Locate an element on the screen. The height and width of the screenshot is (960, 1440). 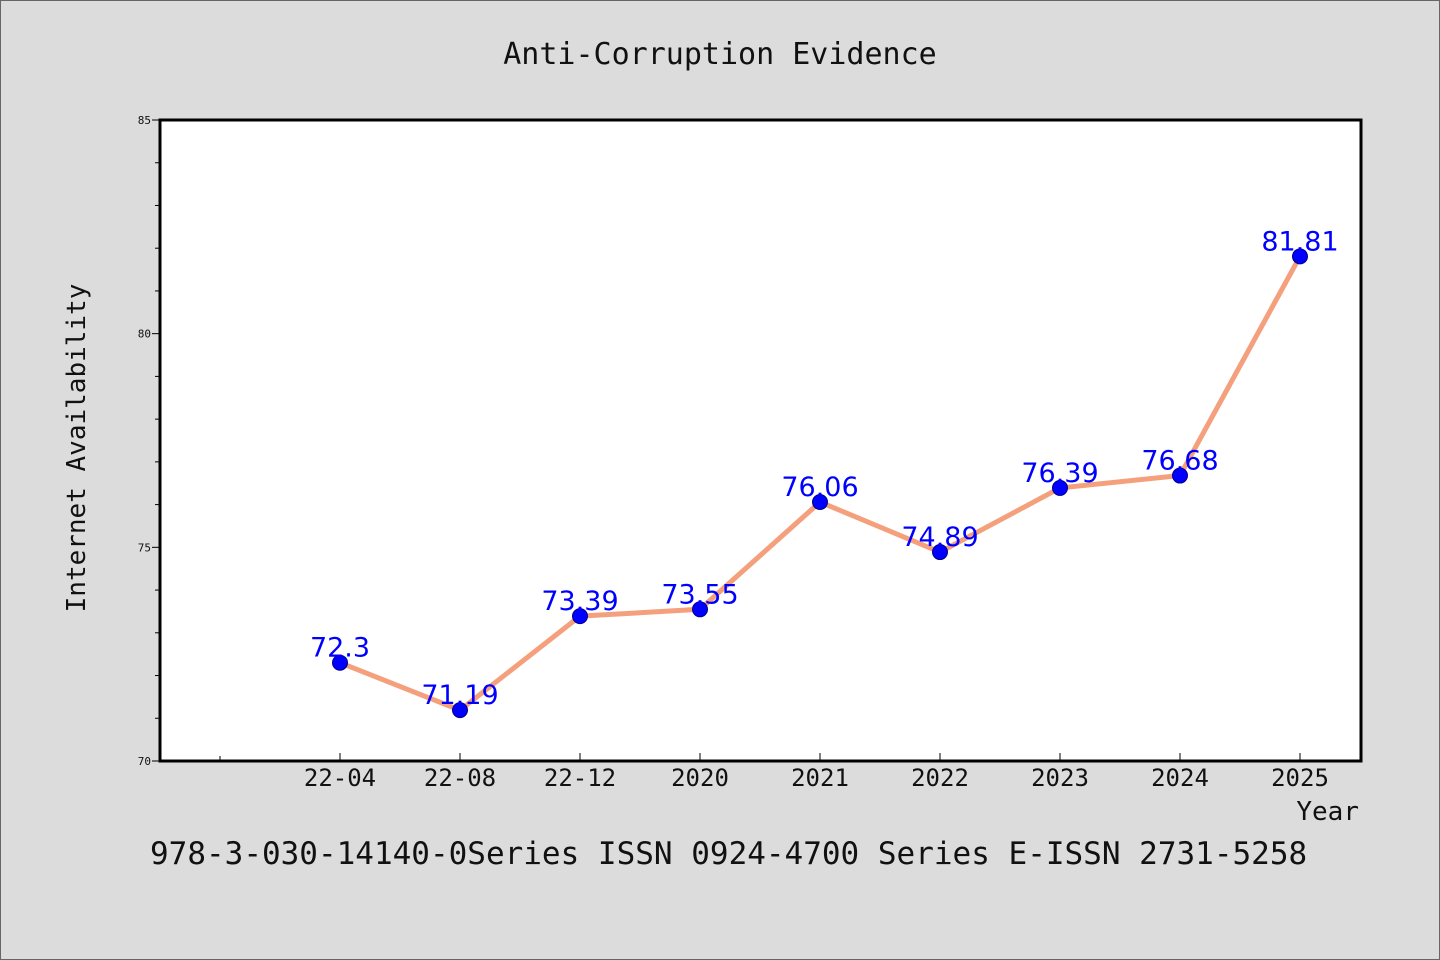
data-label: 74.89 is located at coordinates (939, 537).